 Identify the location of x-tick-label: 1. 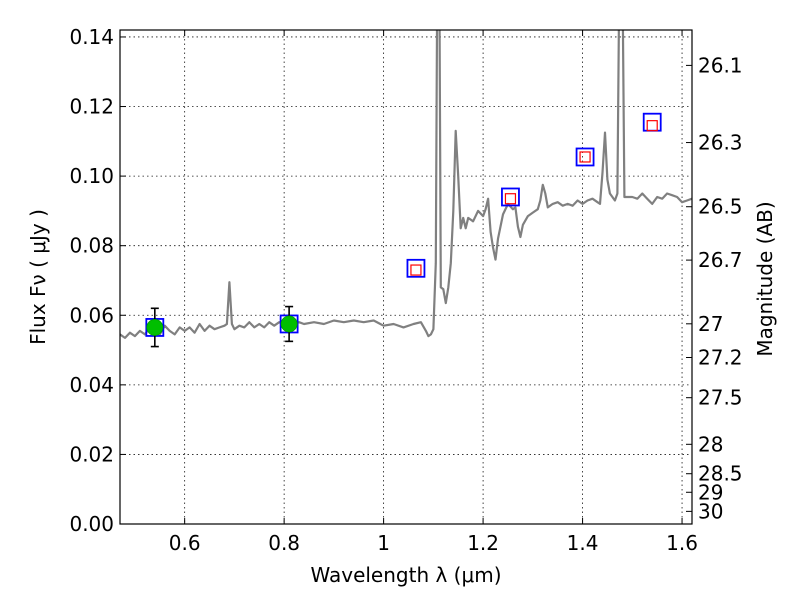
(383, 543).